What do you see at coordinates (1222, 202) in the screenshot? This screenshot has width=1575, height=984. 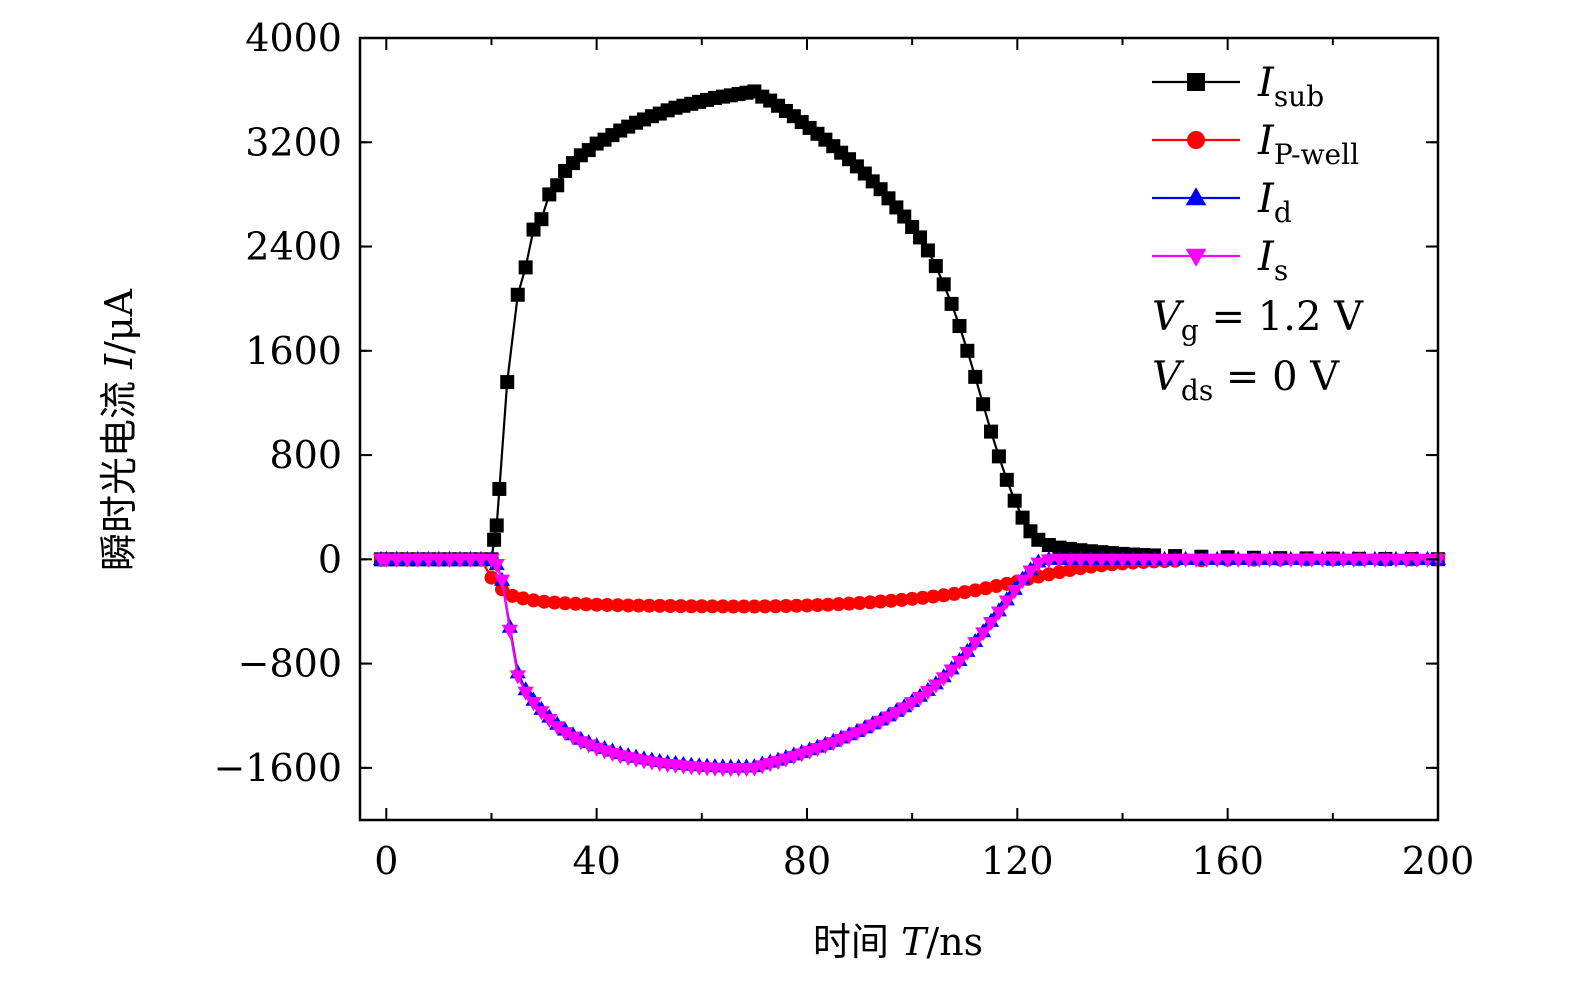 I see `legend-item-d: Id` at bounding box center [1222, 202].